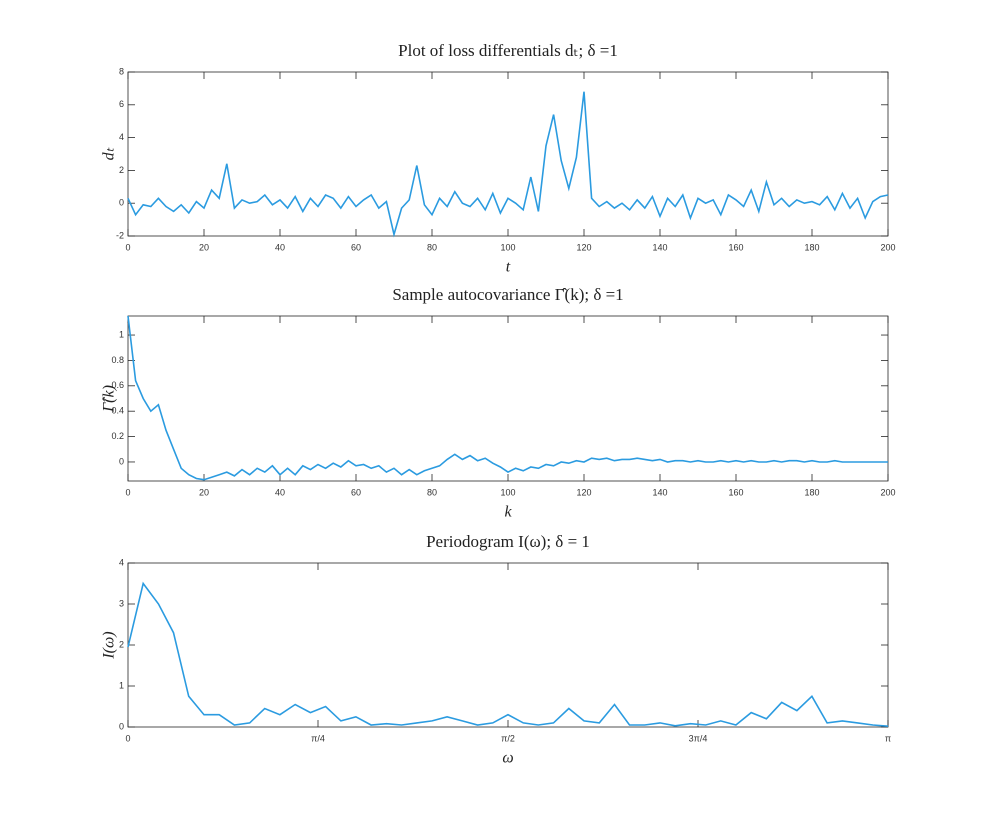 The width and height of the screenshot is (981, 817). I want to click on x-axis-label: t, so click(508, 267).